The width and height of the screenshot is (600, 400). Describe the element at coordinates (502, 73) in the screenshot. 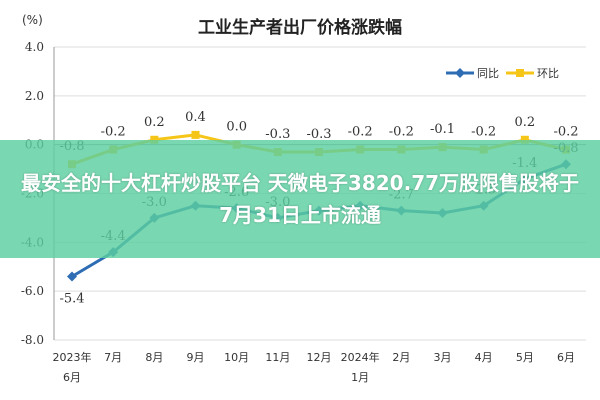

I see `legend: 同比 环比` at that location.